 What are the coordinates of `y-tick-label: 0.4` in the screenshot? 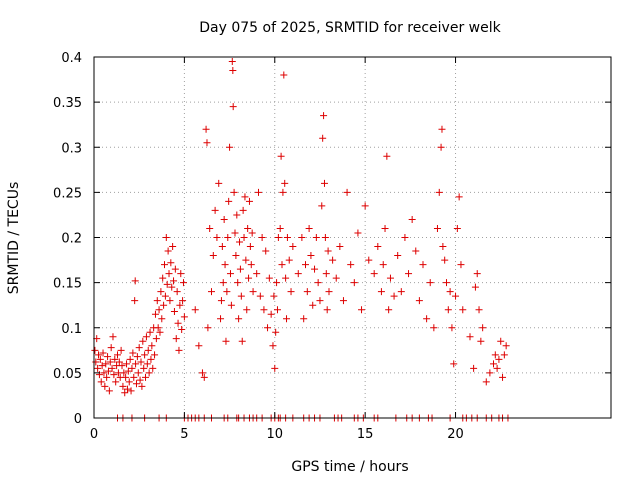 It's located at (71, 58).